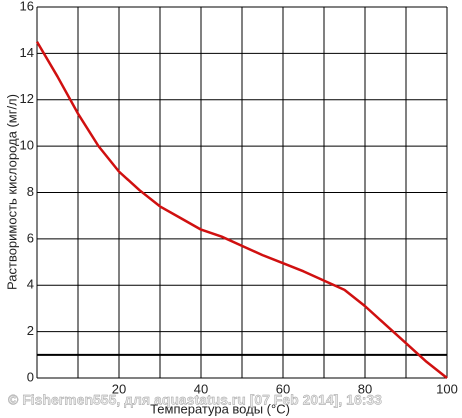 This screenshot has width=462, height=418. I want to click on y-tick-label: 4, so click(30, 284).